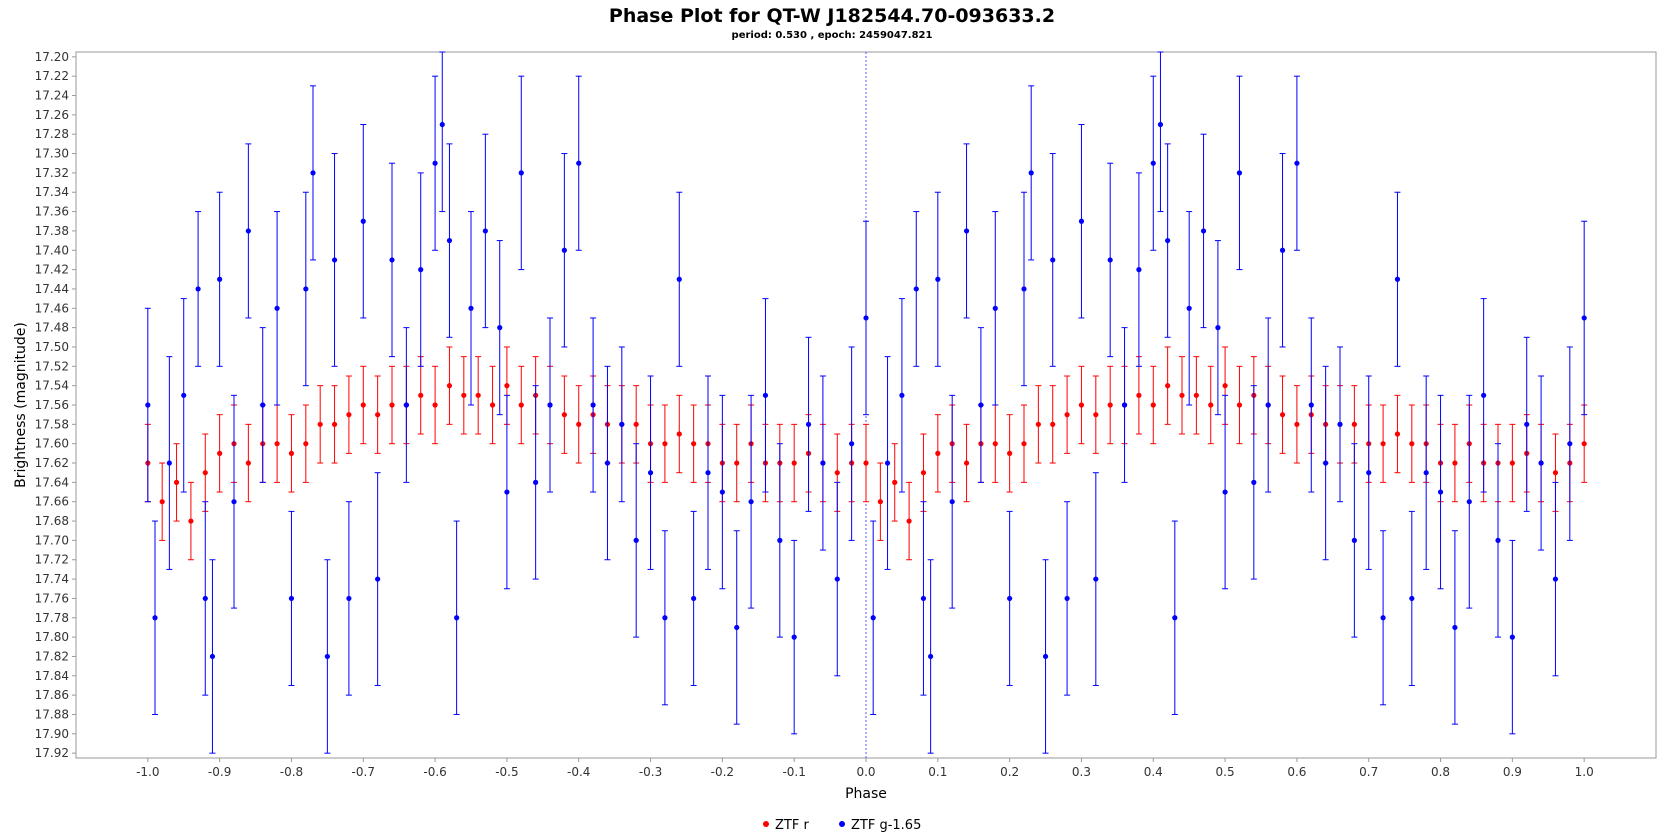  Describe the element at coordinates (52, 405) in the screenshot. I see `y-tick-label: 17.56` at that location.